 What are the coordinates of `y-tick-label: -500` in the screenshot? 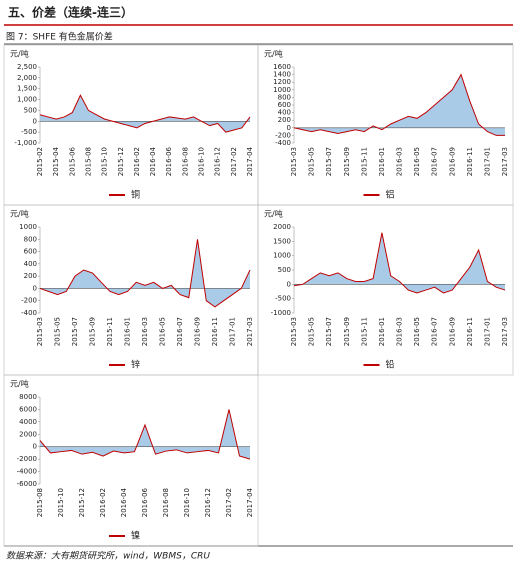 It's located at (283, 299).